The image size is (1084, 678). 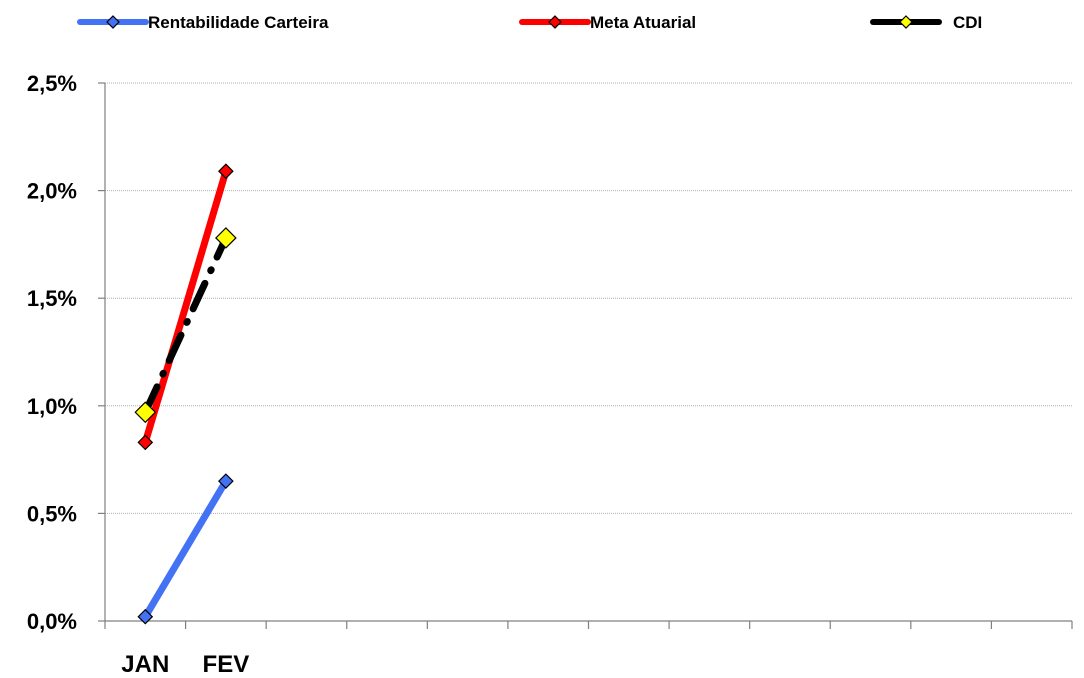 I want to click on y-tick-label: 0,0%, so click(x=52, y=621).